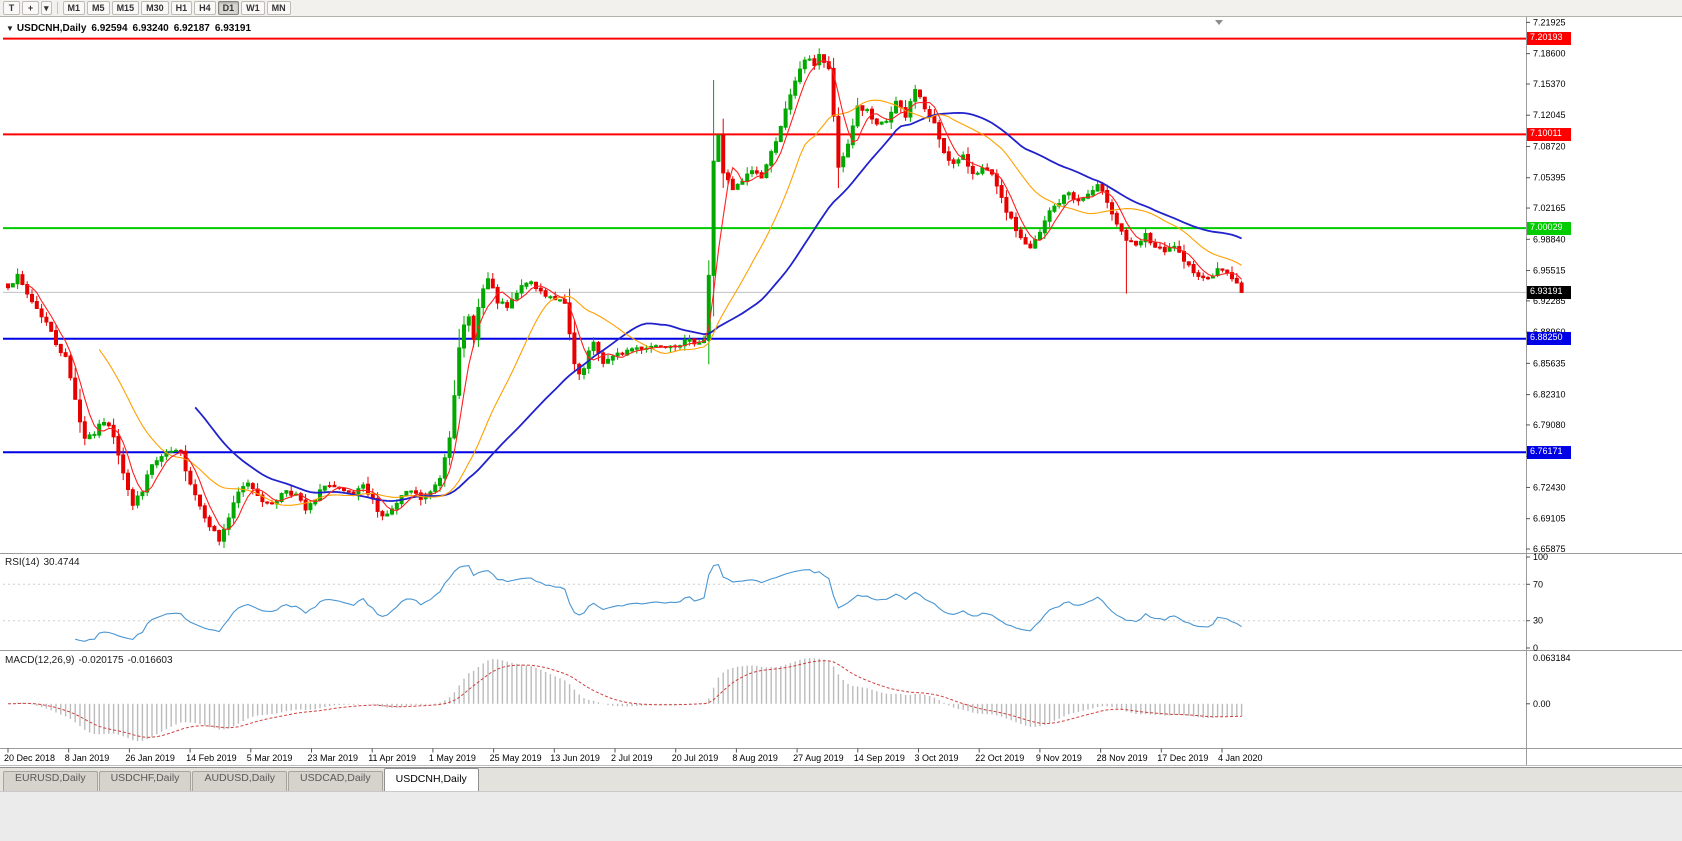 The height and width of the screenshot is (841, 1682). I want to click on text-tool-button: T, so click(11, 8).